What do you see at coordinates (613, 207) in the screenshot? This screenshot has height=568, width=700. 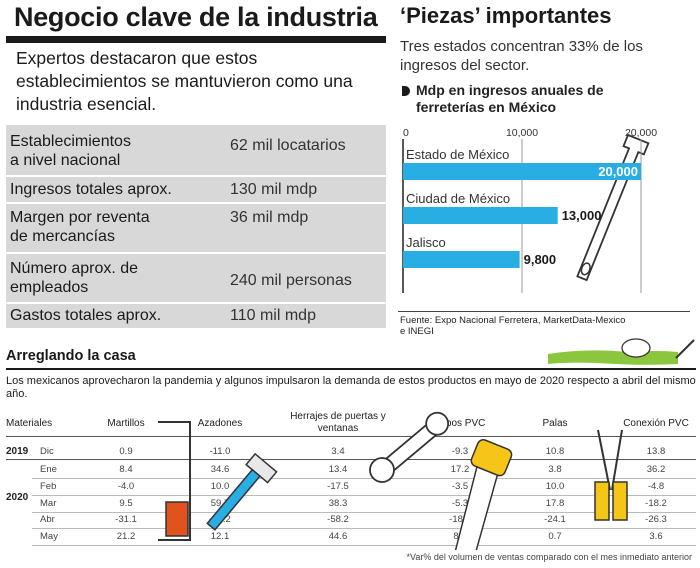 I see `wrench-illustration` at bounding box center [613, 207].